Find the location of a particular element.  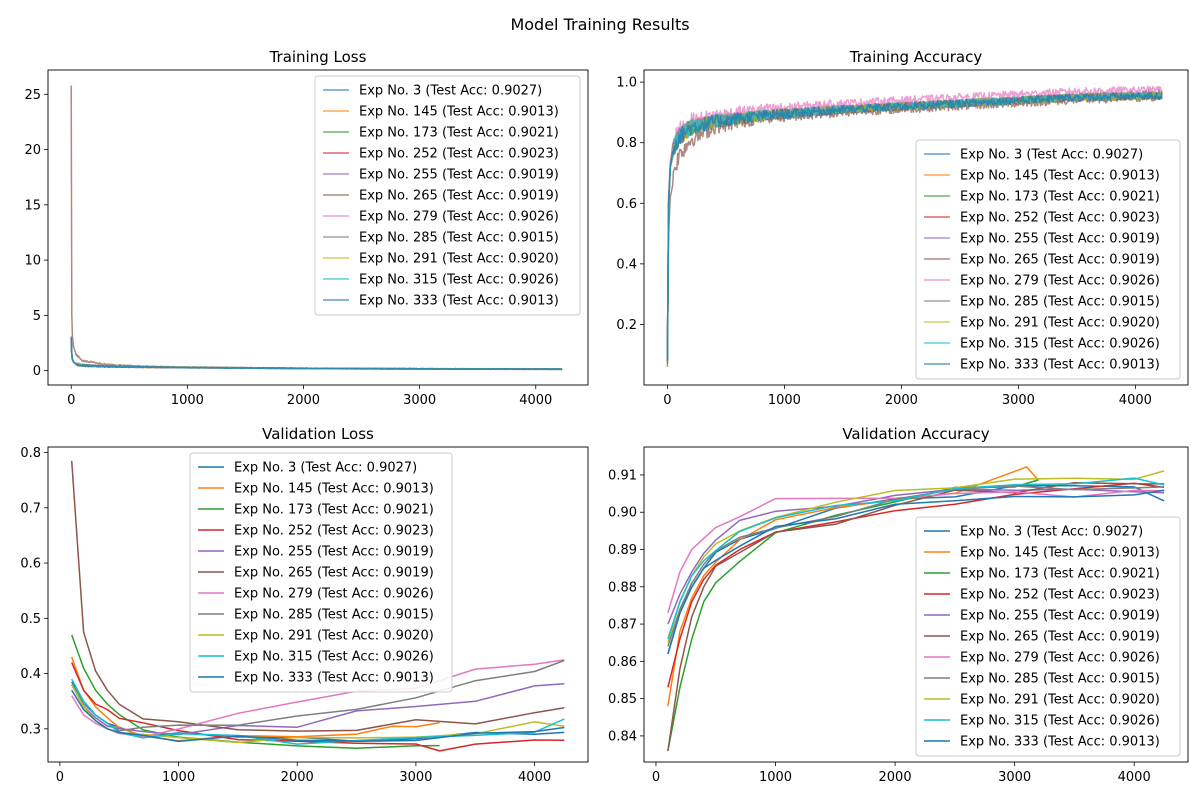

y-tick-label: 0.90 is located at coordinates (622, 513).